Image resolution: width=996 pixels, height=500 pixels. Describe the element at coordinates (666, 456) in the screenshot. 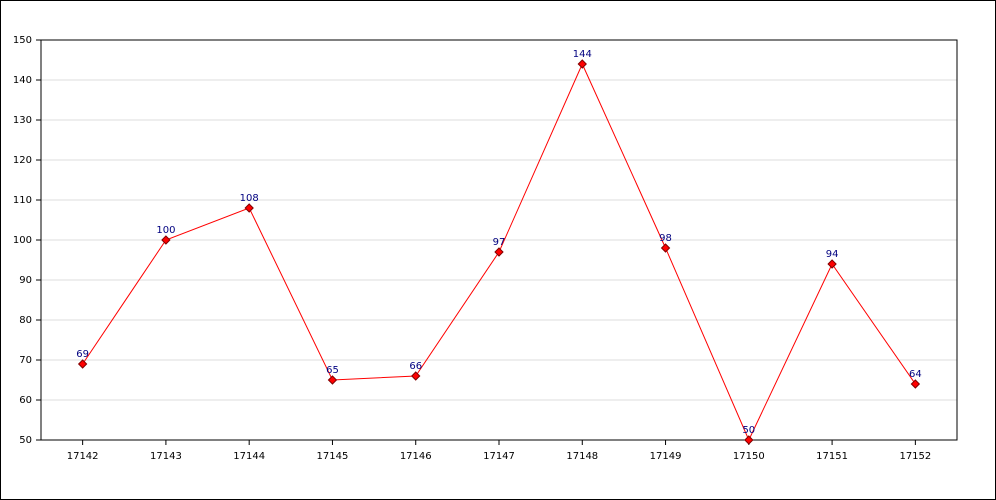

I see `x-tick-label: 17149` at that location.